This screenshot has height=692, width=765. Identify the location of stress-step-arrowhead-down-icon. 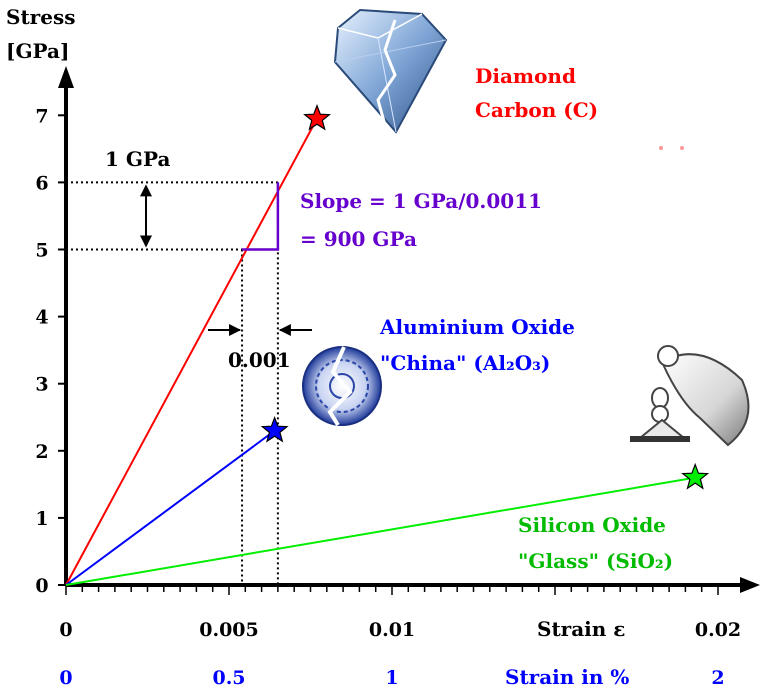
(146, 241).